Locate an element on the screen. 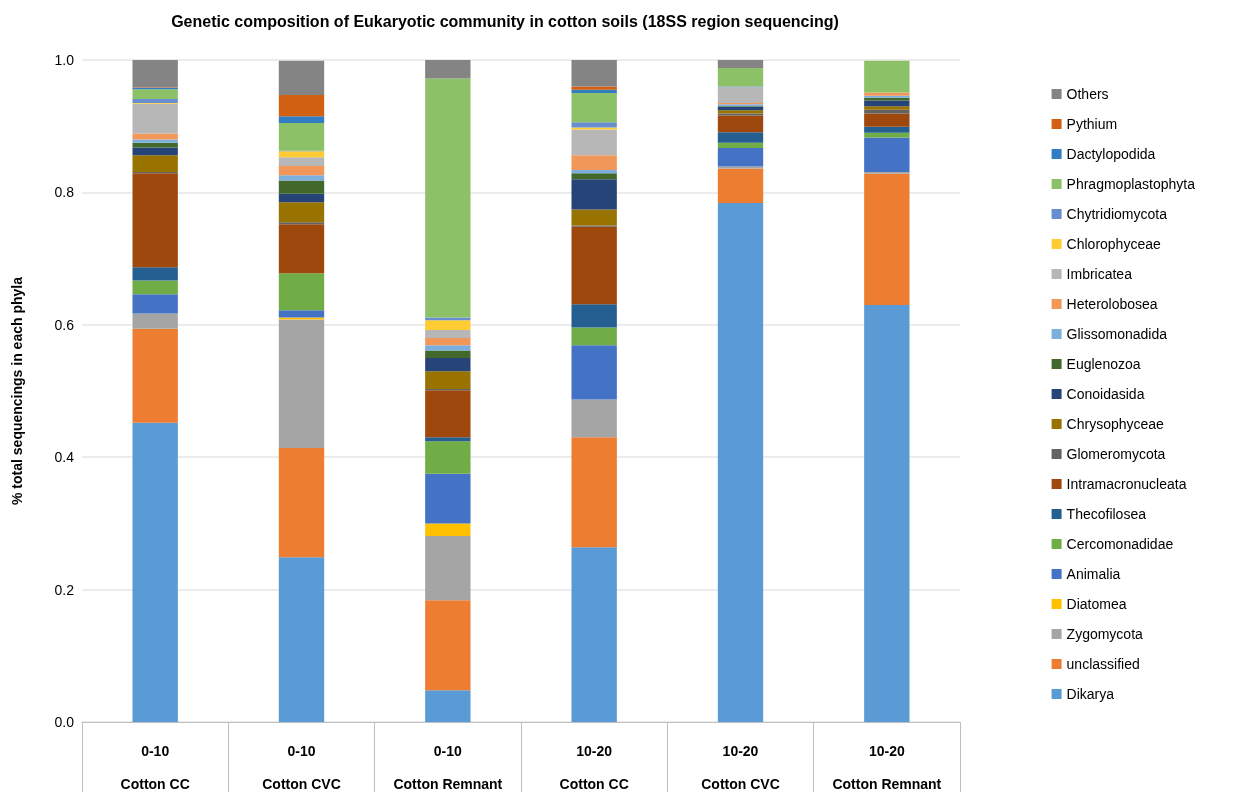  legend-label: Chrysophyceae is located at coordinates (1115, 424).